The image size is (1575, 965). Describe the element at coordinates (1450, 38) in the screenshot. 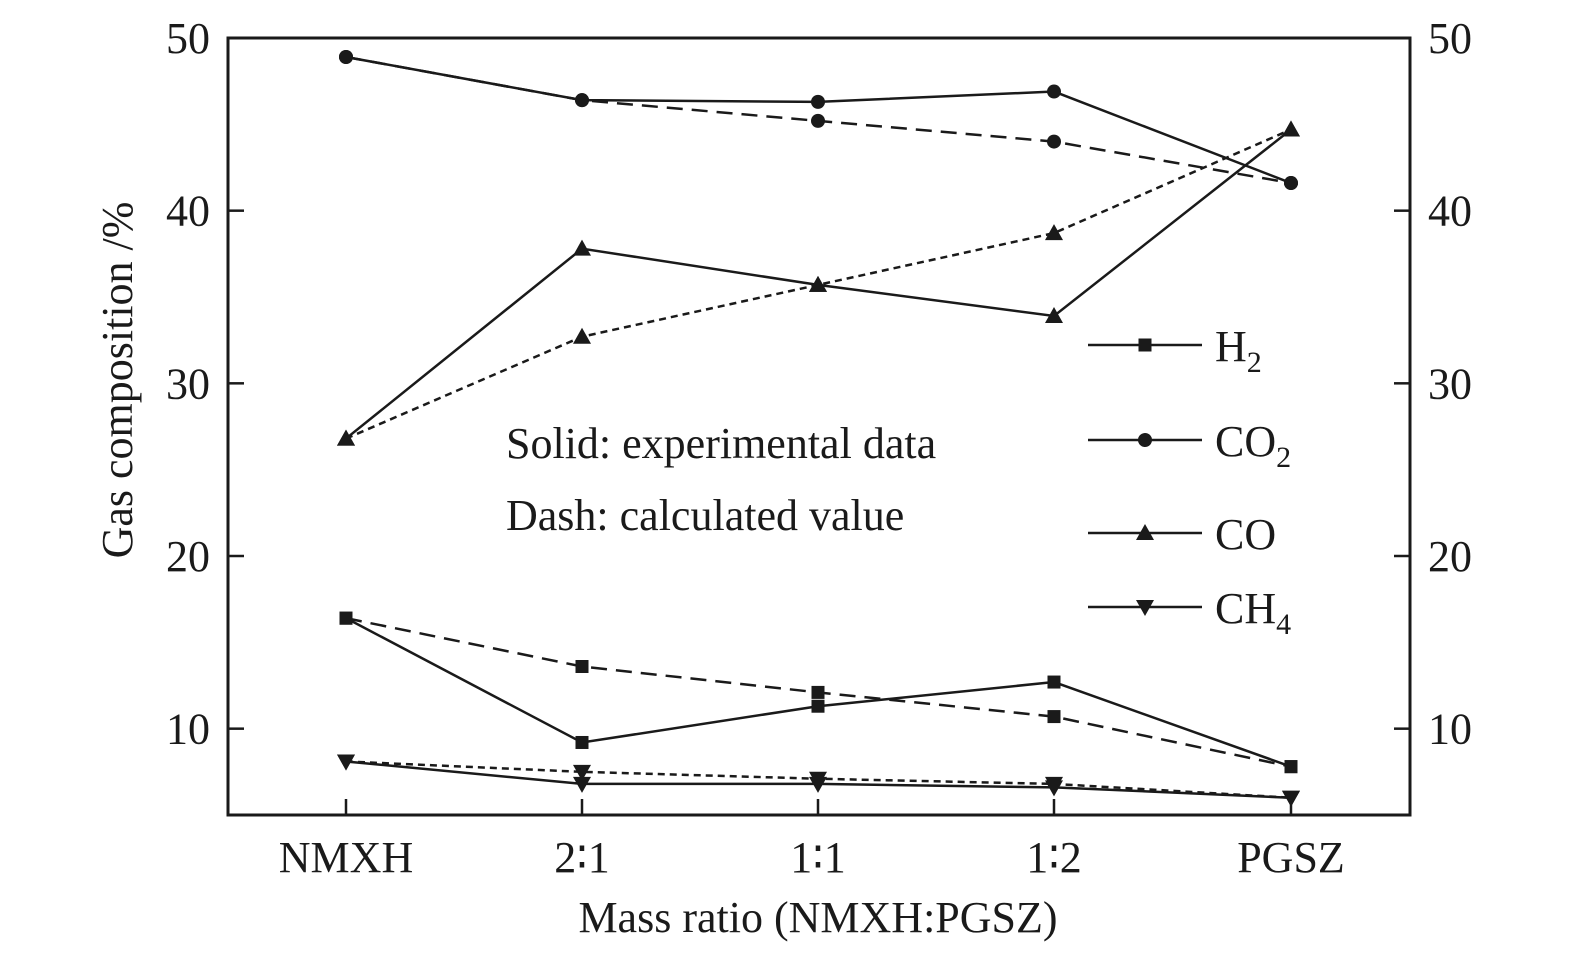

I see `y-tick-label-right: 50` at that location.